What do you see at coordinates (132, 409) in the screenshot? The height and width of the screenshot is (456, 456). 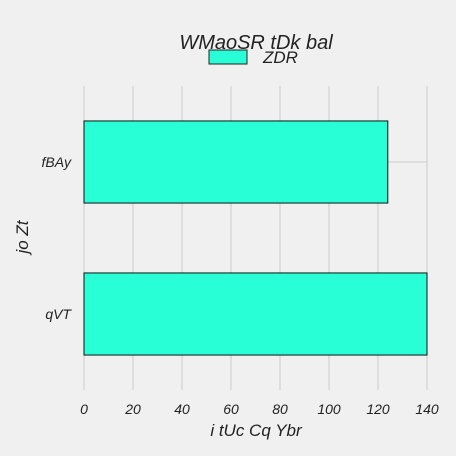 I see `x-tick-label: 20` at bounding box center [132, 409].